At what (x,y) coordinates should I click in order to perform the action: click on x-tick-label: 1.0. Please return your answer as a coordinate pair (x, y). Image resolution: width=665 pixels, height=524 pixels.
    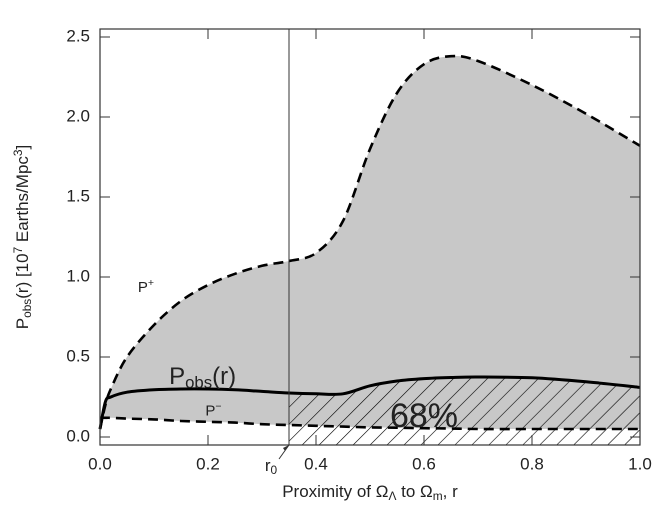
    Looking at the image, I should click on (640, 463).